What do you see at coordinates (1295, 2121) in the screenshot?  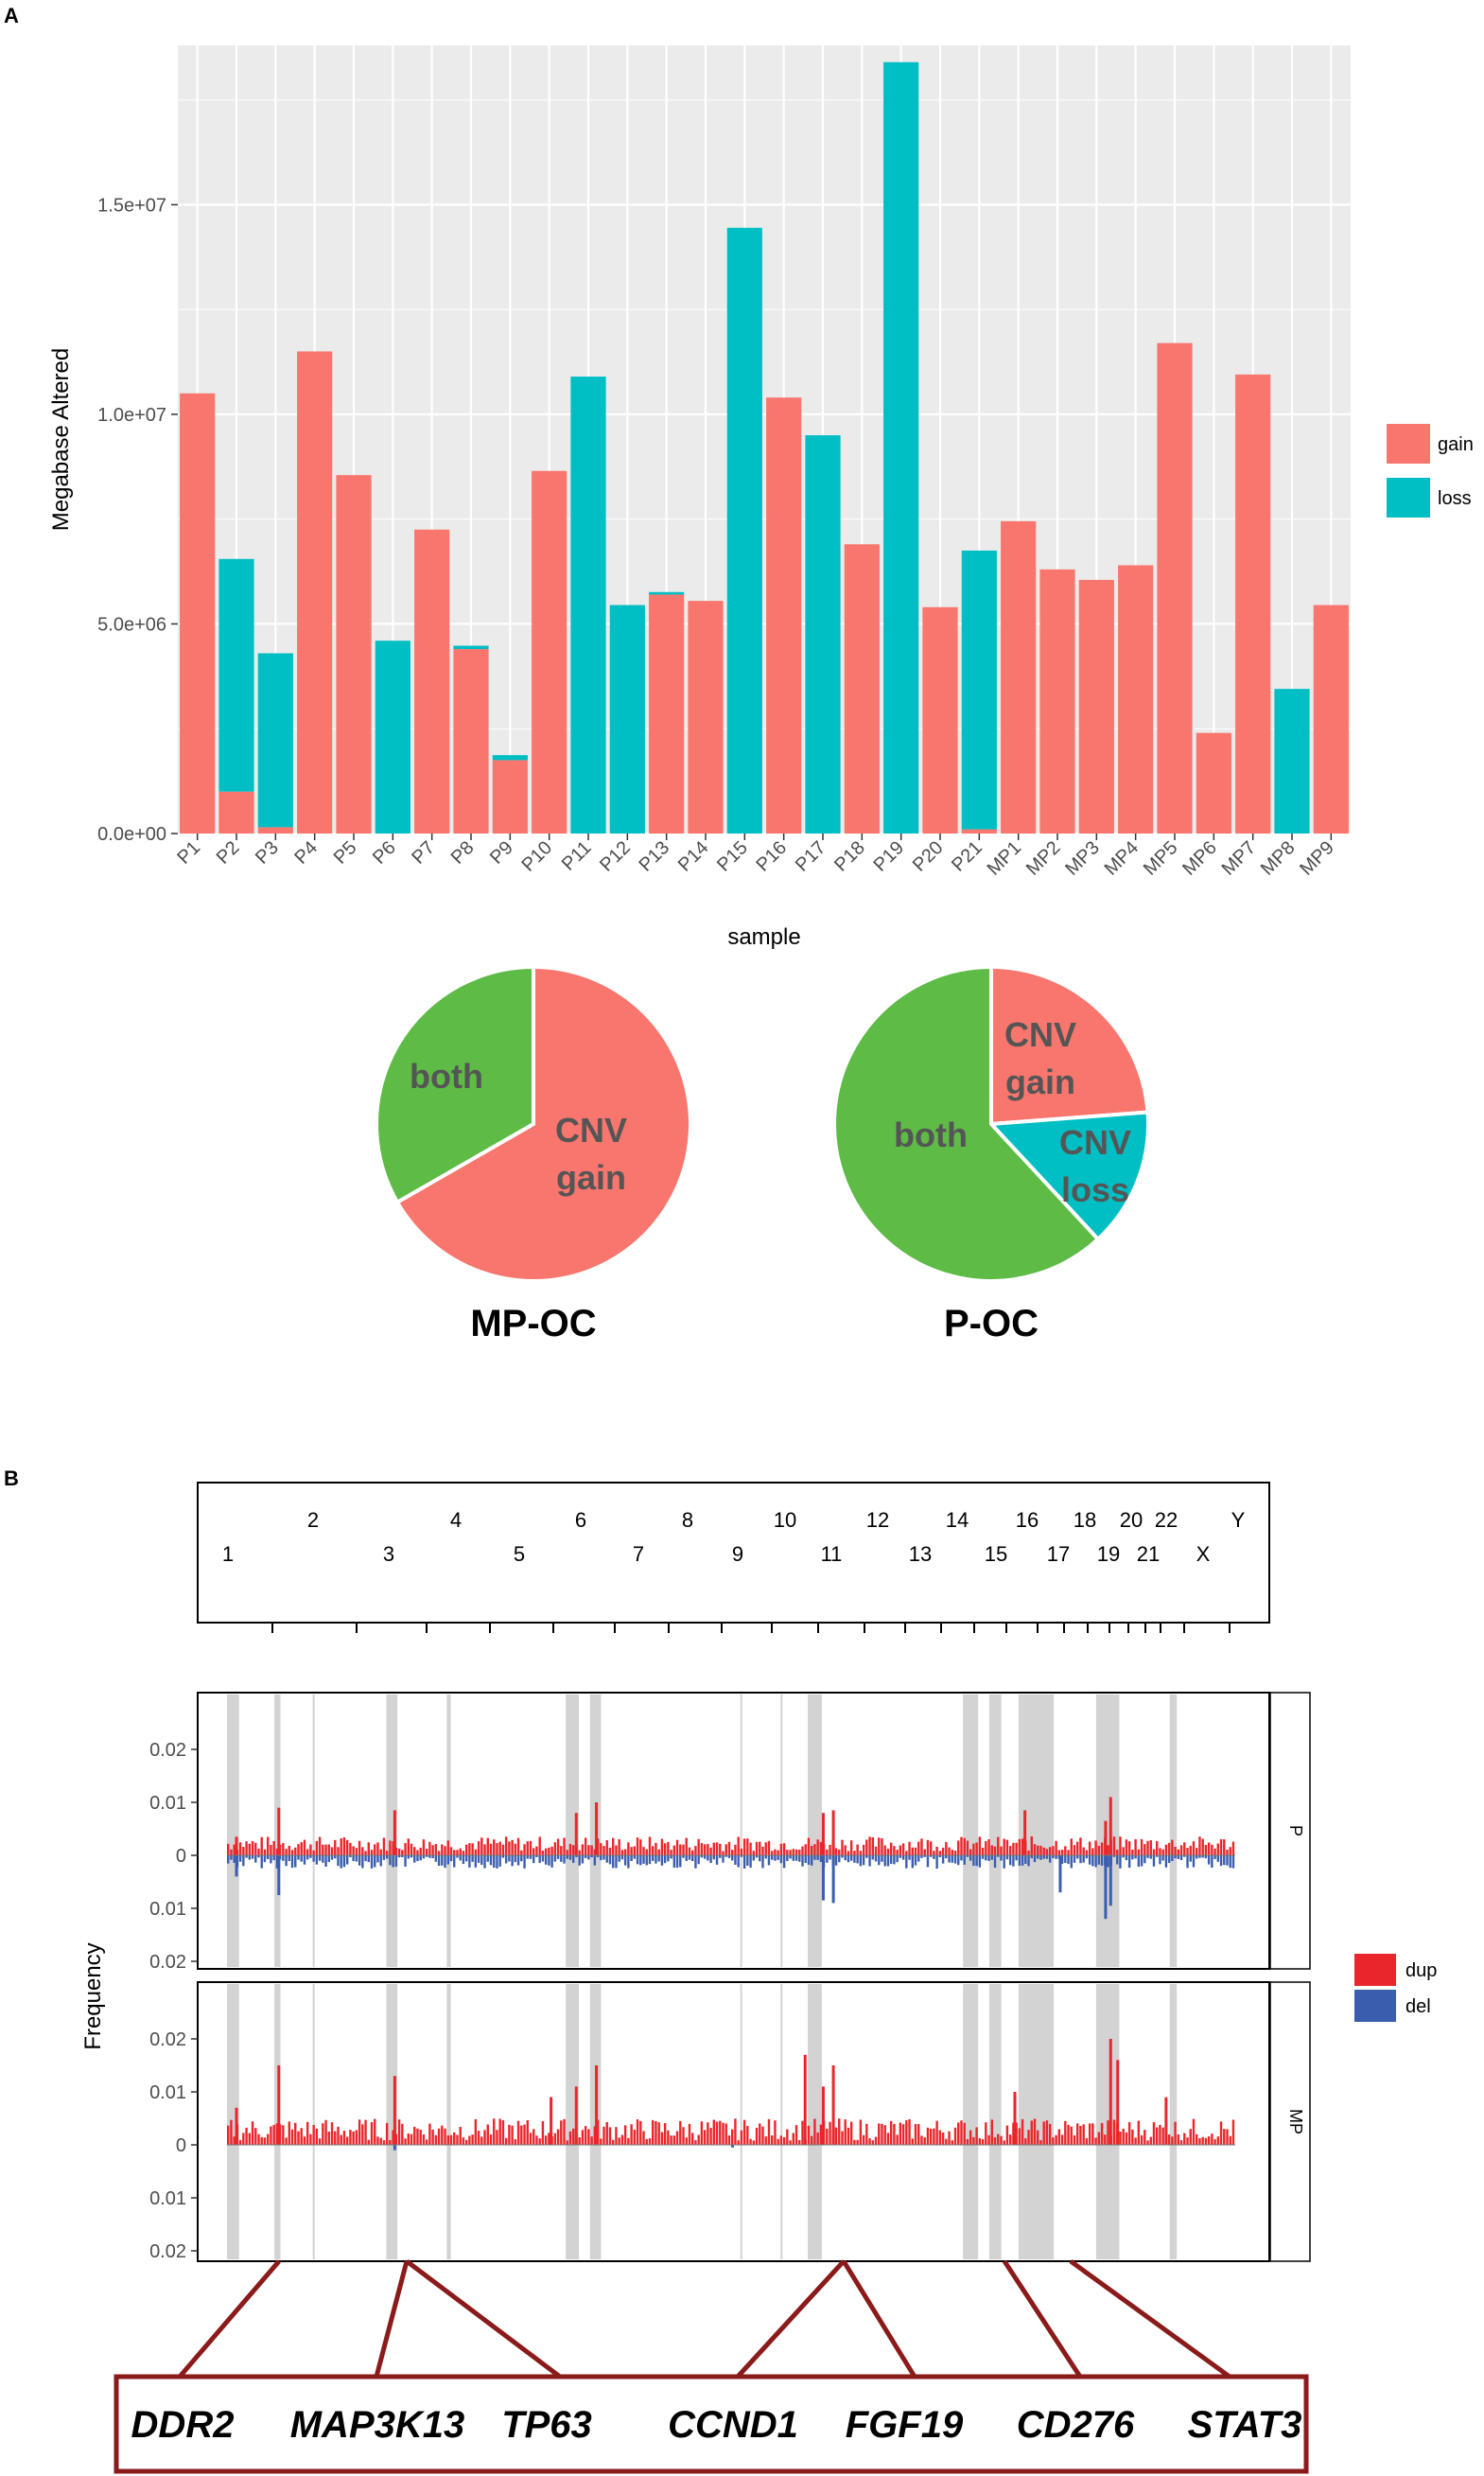 I see `facet-strip-label: MP` at bounding box center [1295, 2121].